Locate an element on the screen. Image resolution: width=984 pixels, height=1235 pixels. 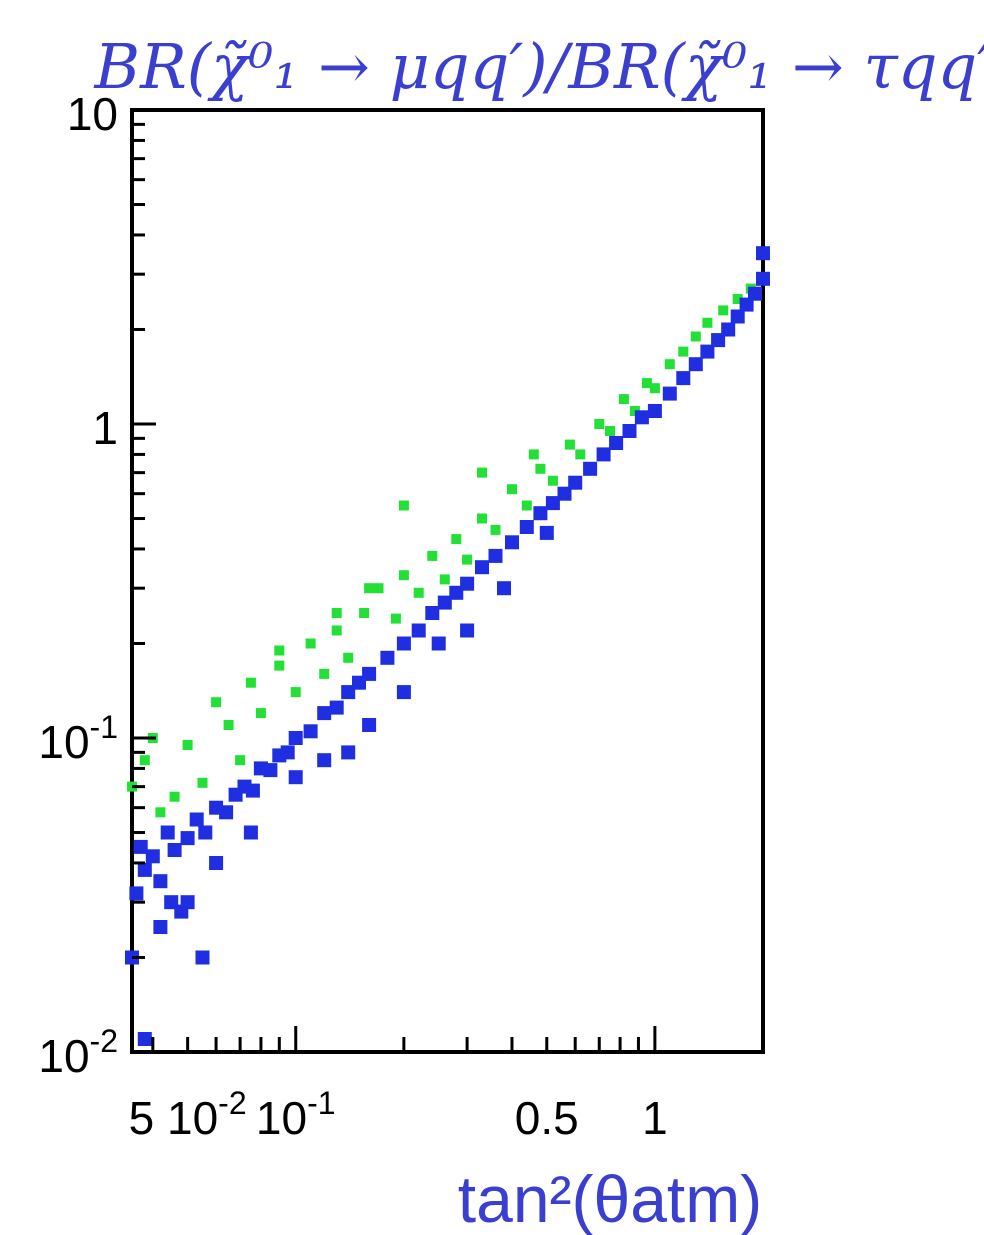
chart-title-group: BR(χ̃⁰₁ → μqq′)/BR(χ̃⁰₁ → τqq′) is located at coordinates (539, 66).